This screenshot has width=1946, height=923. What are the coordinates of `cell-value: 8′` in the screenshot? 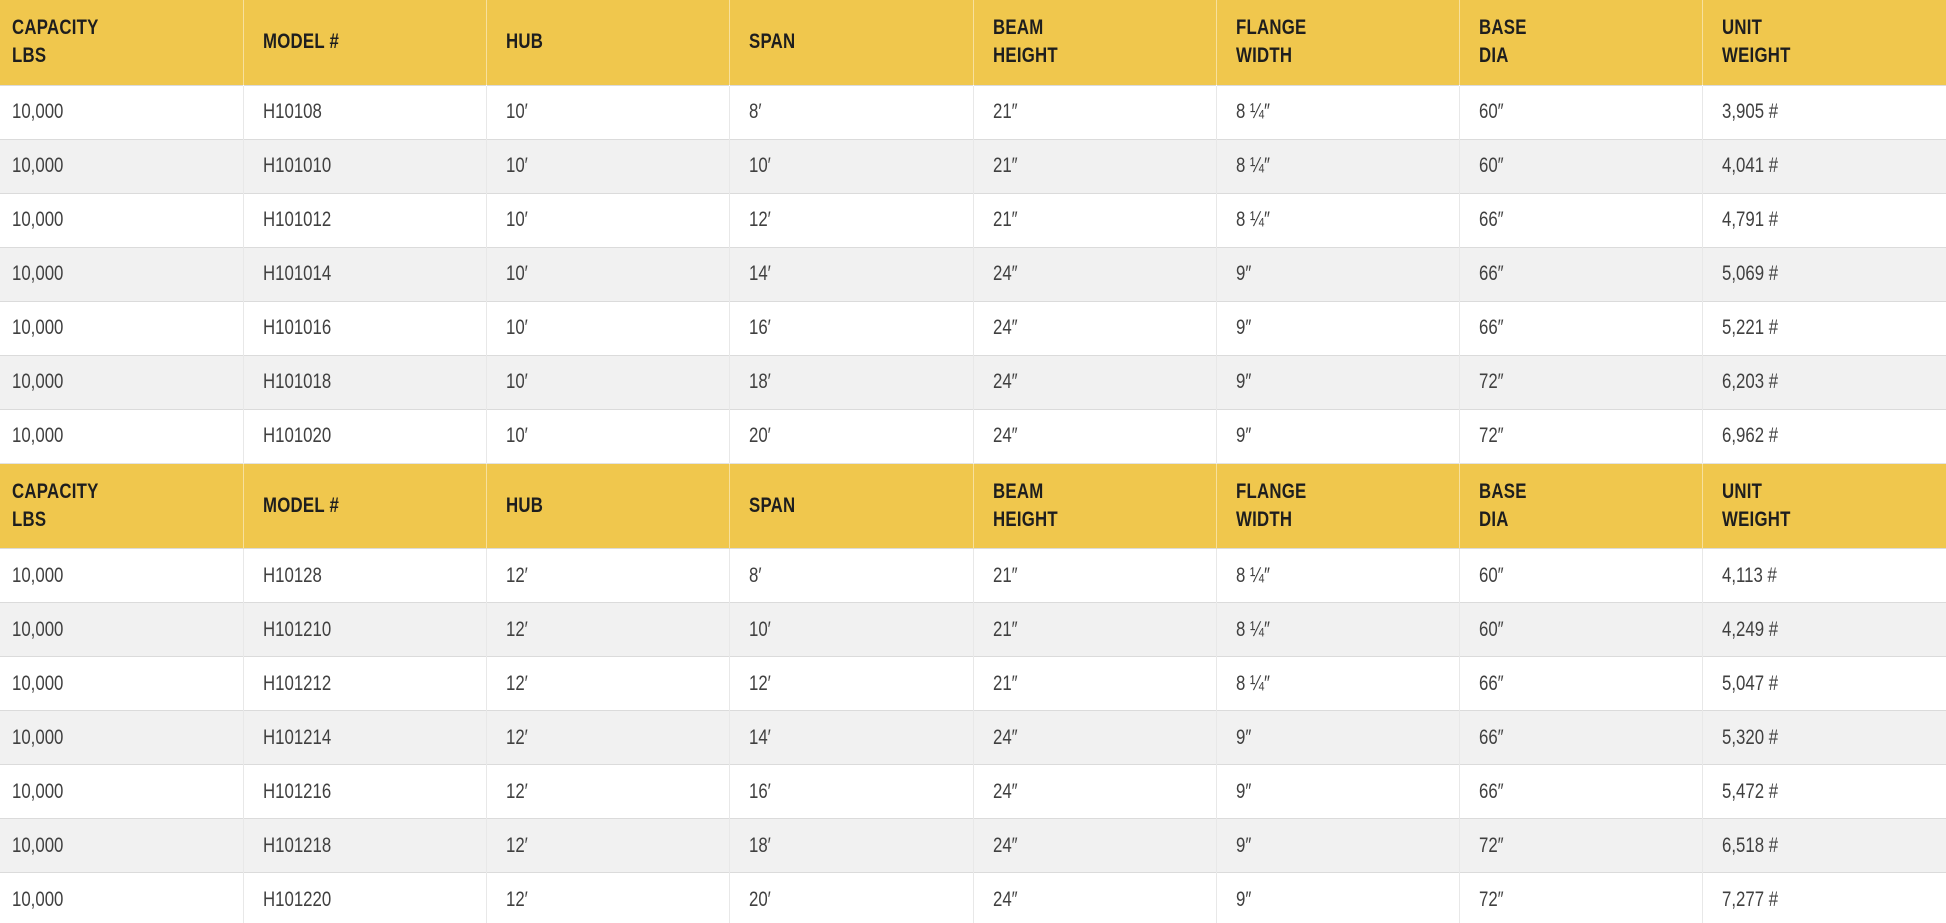 It's located at (755, 575).